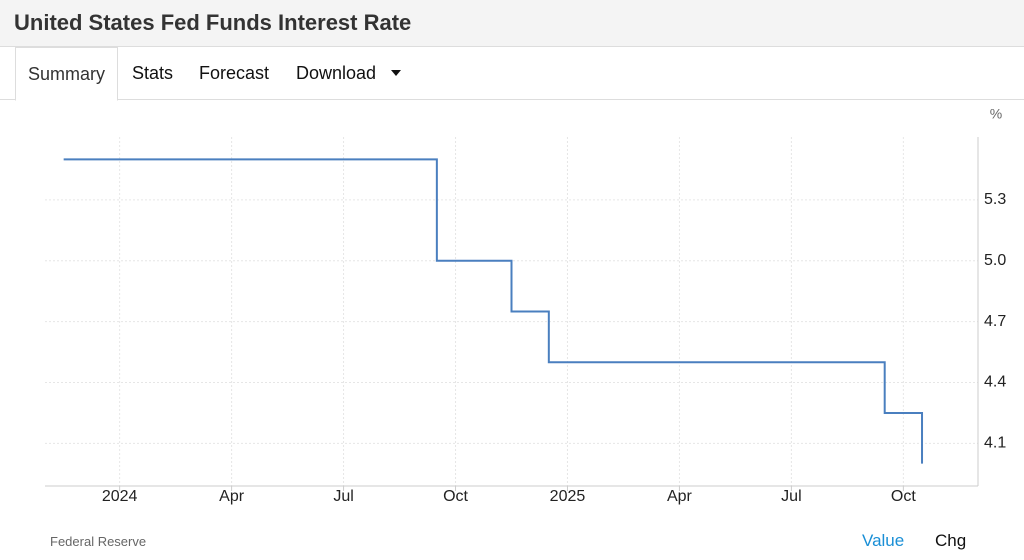 The image size is (1024, 560). I want to click on x-tick-label: 2025, so click(568, 496).